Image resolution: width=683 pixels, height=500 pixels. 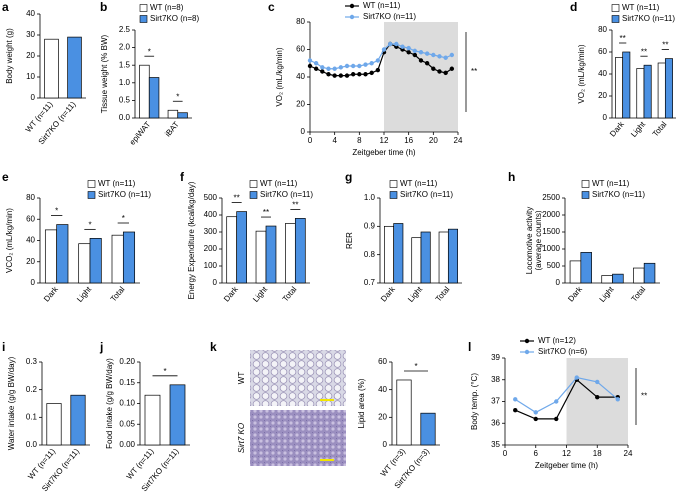 What do you see at coordinates (127, 423) in the screenshot?
I see `y-tick-label: 0.05` at bounding box center [127, 423].